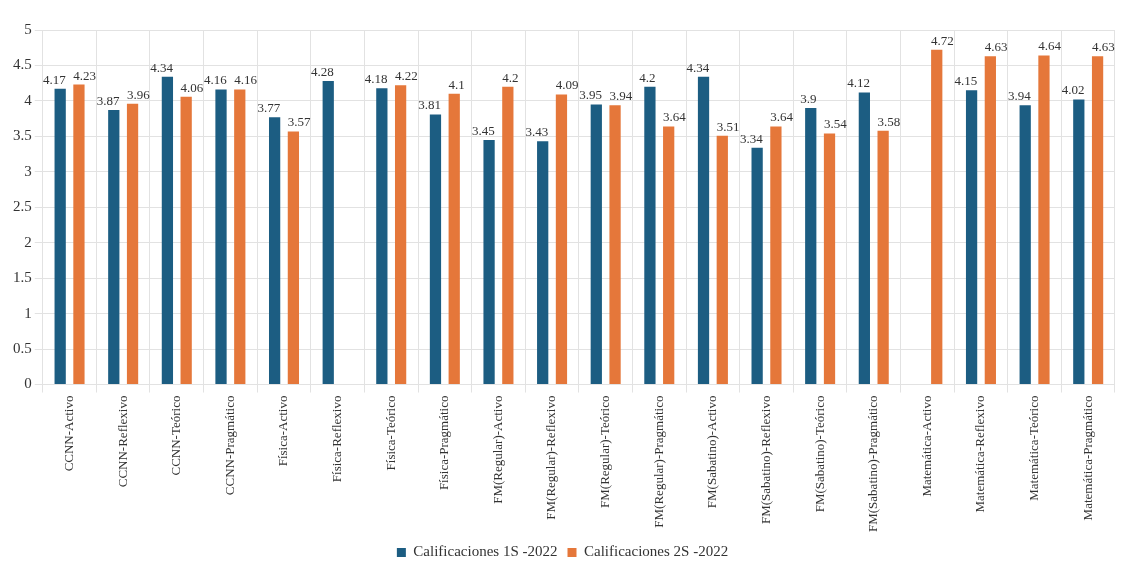 This screenshot has height=575, width=1145. I want to click on data-label: 4.02, so click(1073, 90).